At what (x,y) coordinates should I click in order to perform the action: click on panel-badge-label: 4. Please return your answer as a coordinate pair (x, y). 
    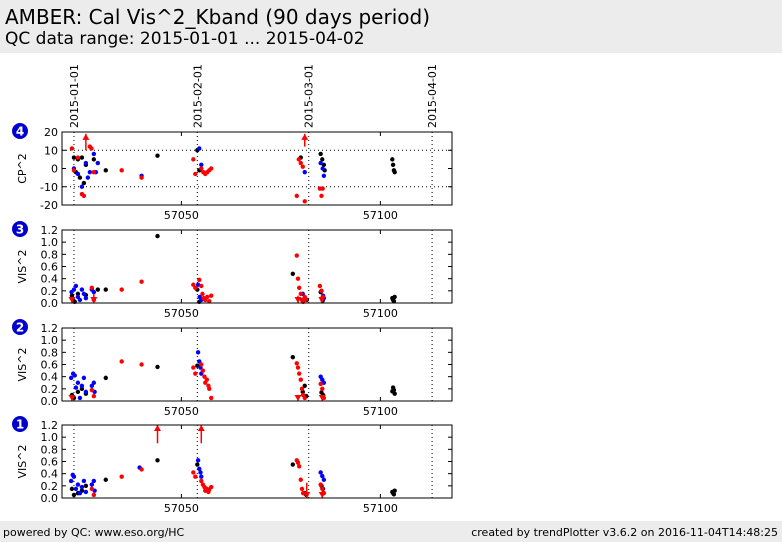
    Looking at the image, I should click on (20, 132).